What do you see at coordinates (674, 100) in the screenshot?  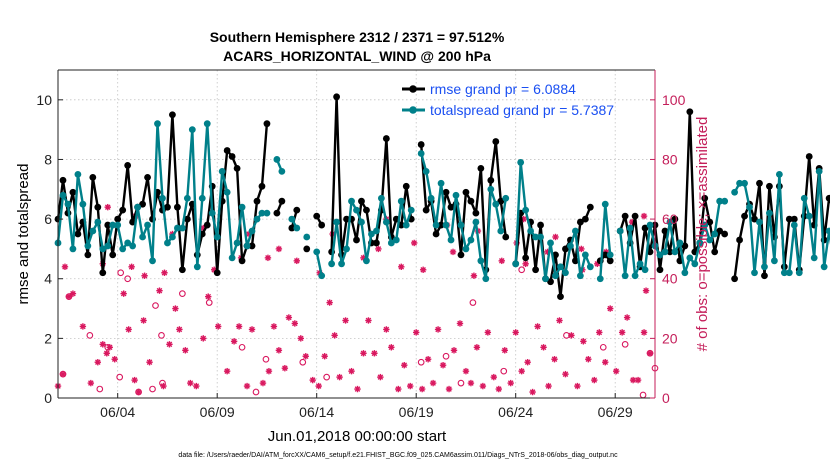 I see `y-right-tick-label: 100` at bounding box center [674, 100].